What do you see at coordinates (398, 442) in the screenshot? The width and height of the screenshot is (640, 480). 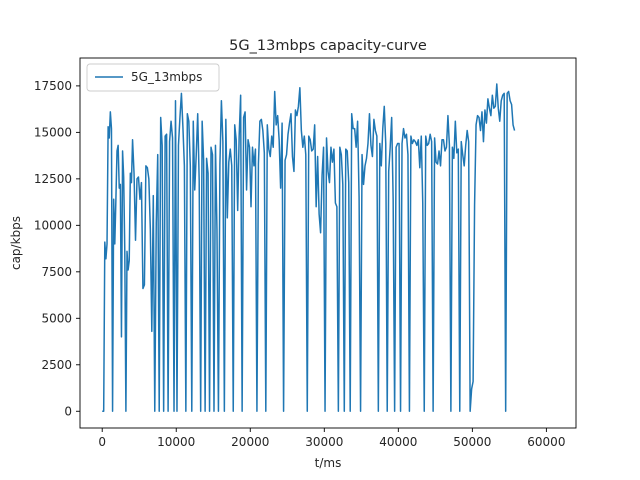 I see `x-tick-label: 40000` at bounding box center [398, 442].